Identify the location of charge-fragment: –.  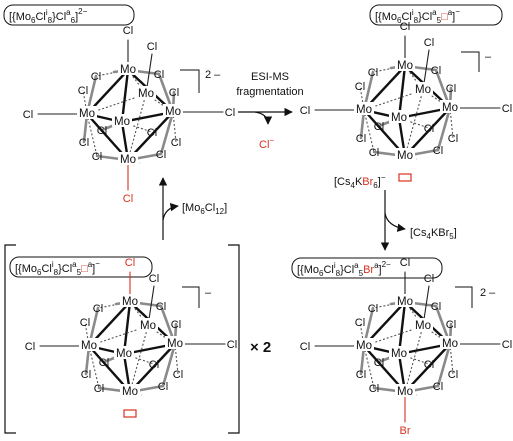
(476, 61).